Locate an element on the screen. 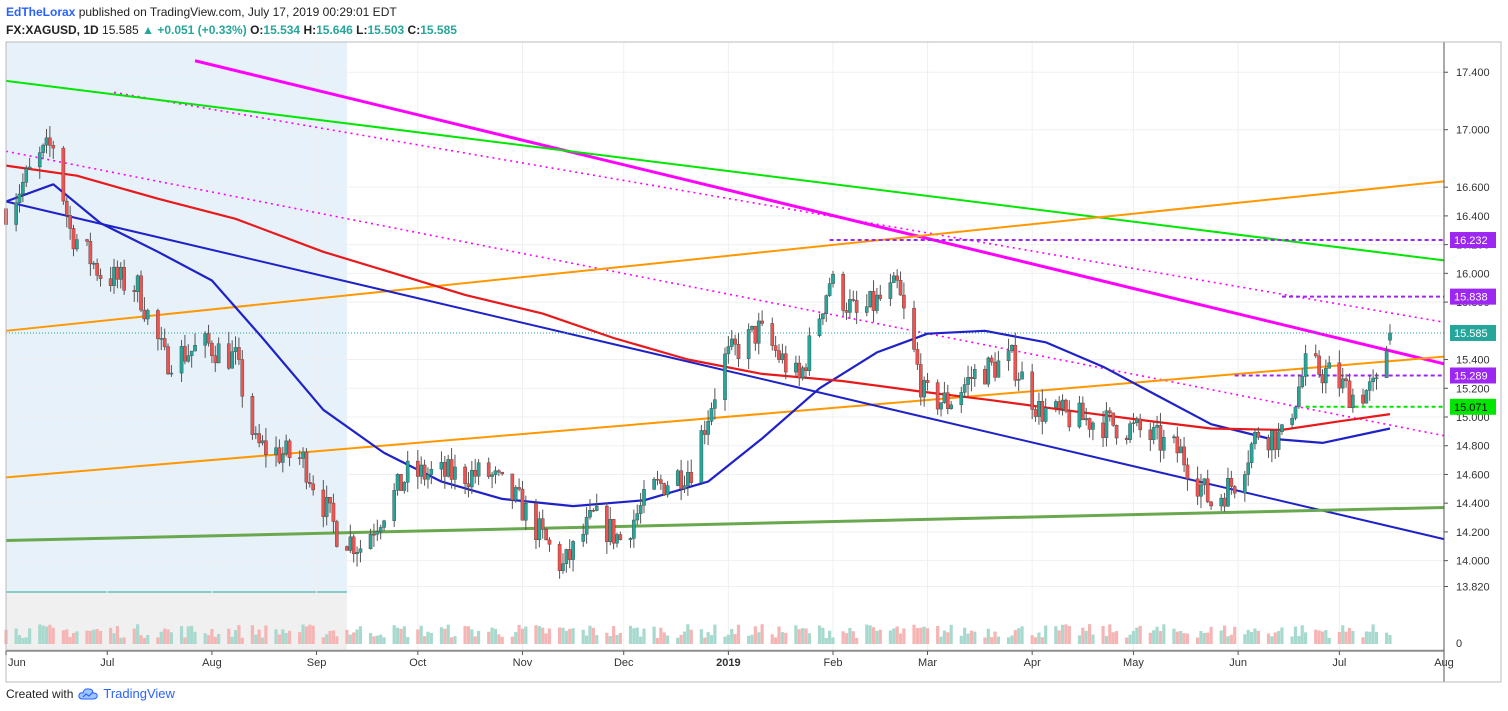 The height and width of the screenshot is (711, 1508). tradingview-brand: TradingView is located at coordinates (139, 693).